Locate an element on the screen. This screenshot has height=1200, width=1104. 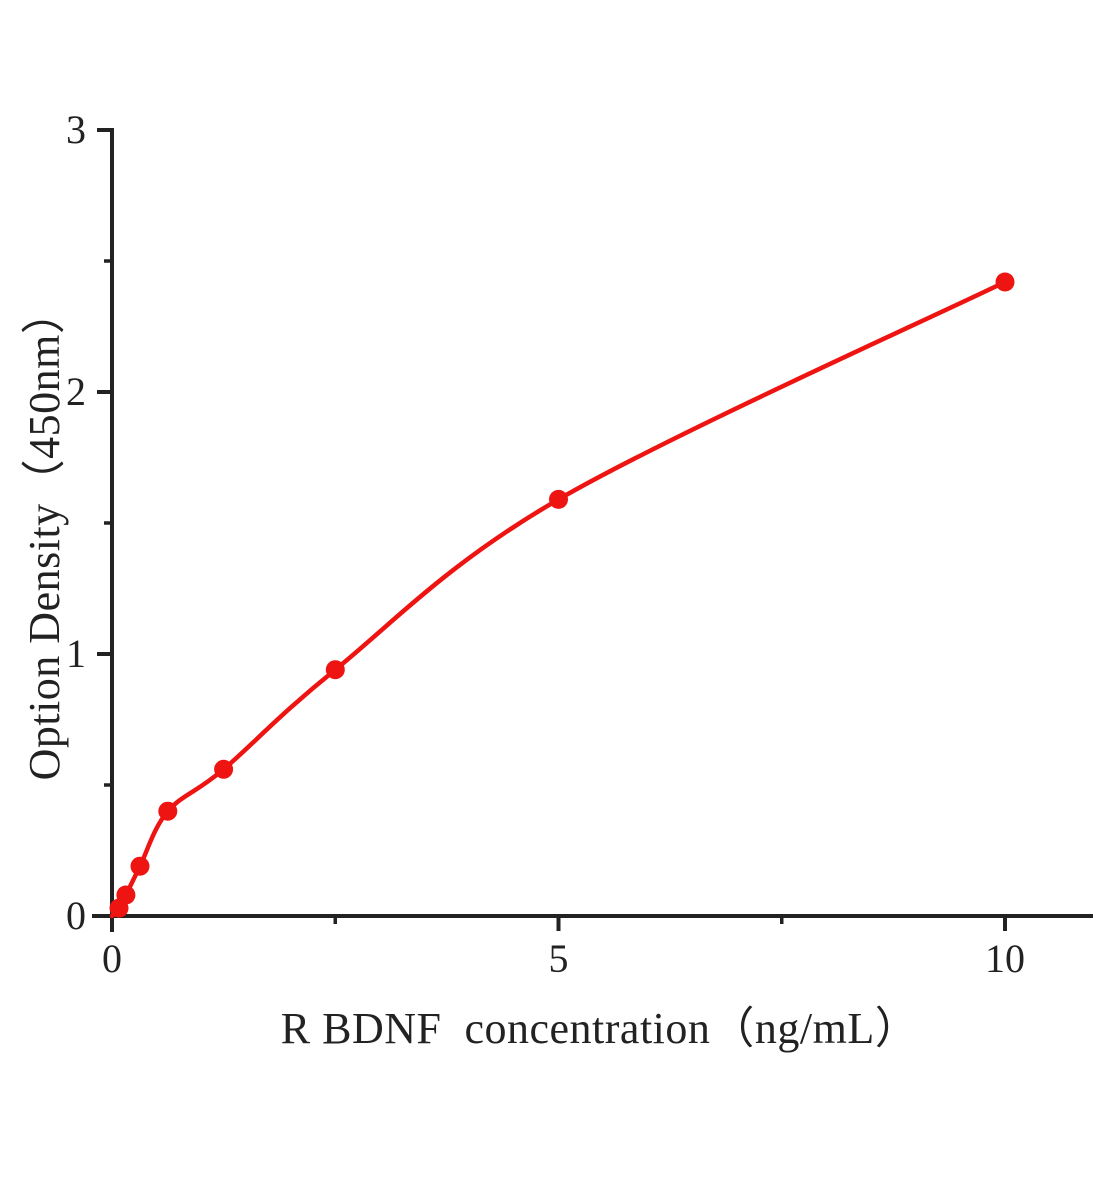
y-tick-label: 2 is located at coordinates (76, 391).